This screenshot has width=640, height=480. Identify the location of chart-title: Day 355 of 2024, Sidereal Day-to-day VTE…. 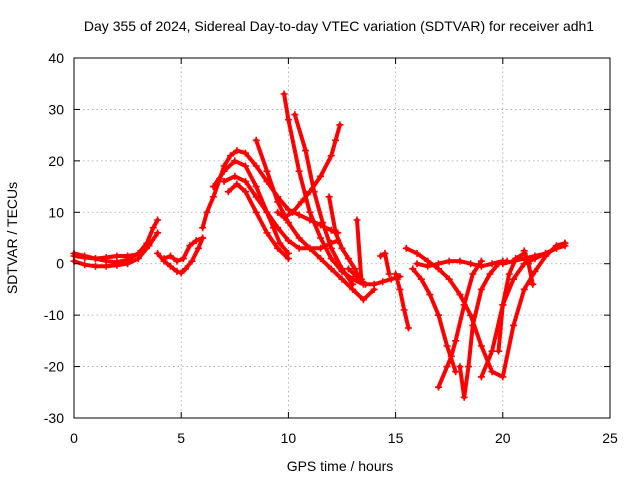
(339, 26).